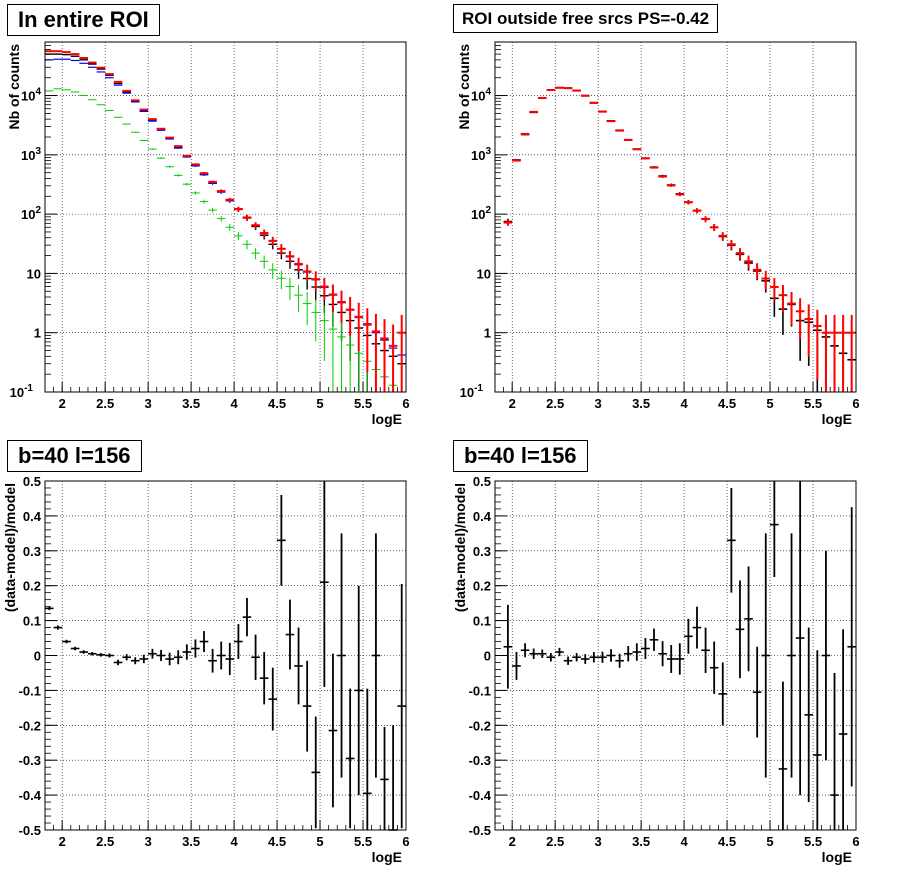 Image resolution: width=898 pixels, height=875 pixels. Describe the element at coordinates (586, 18) in the screenshot. I see `panel-title-top-right: ROI outside free srcs PS=-0.42` at that location.